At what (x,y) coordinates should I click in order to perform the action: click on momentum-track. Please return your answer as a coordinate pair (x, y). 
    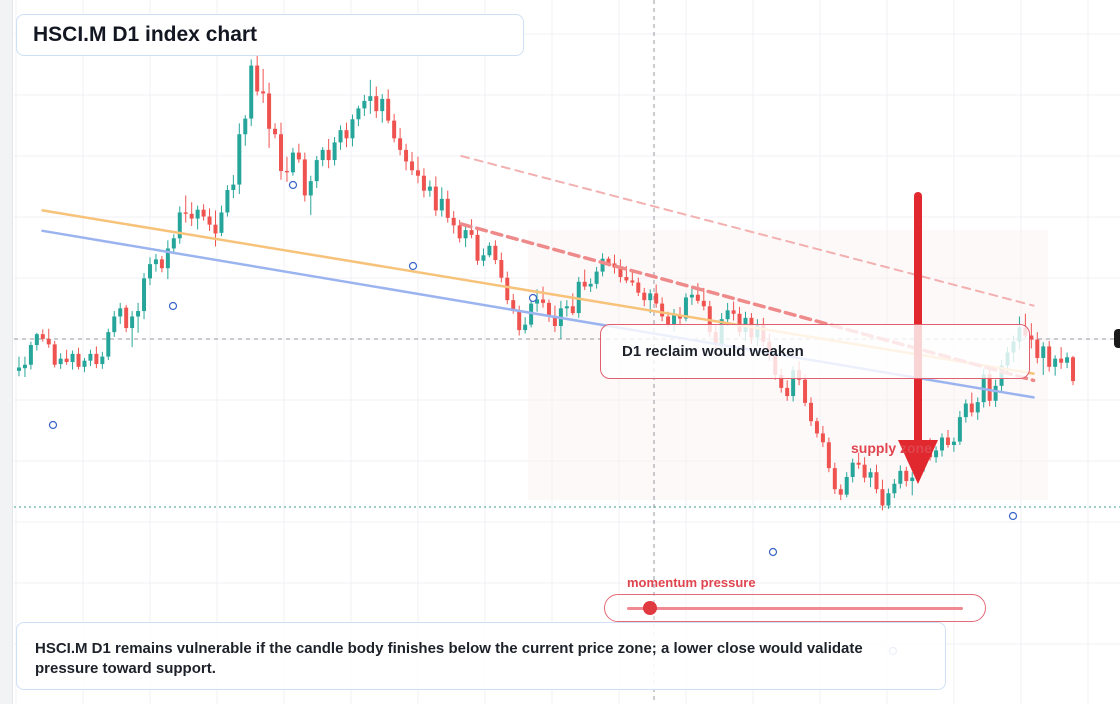
    Looking at the image, I should click on (795, 608).